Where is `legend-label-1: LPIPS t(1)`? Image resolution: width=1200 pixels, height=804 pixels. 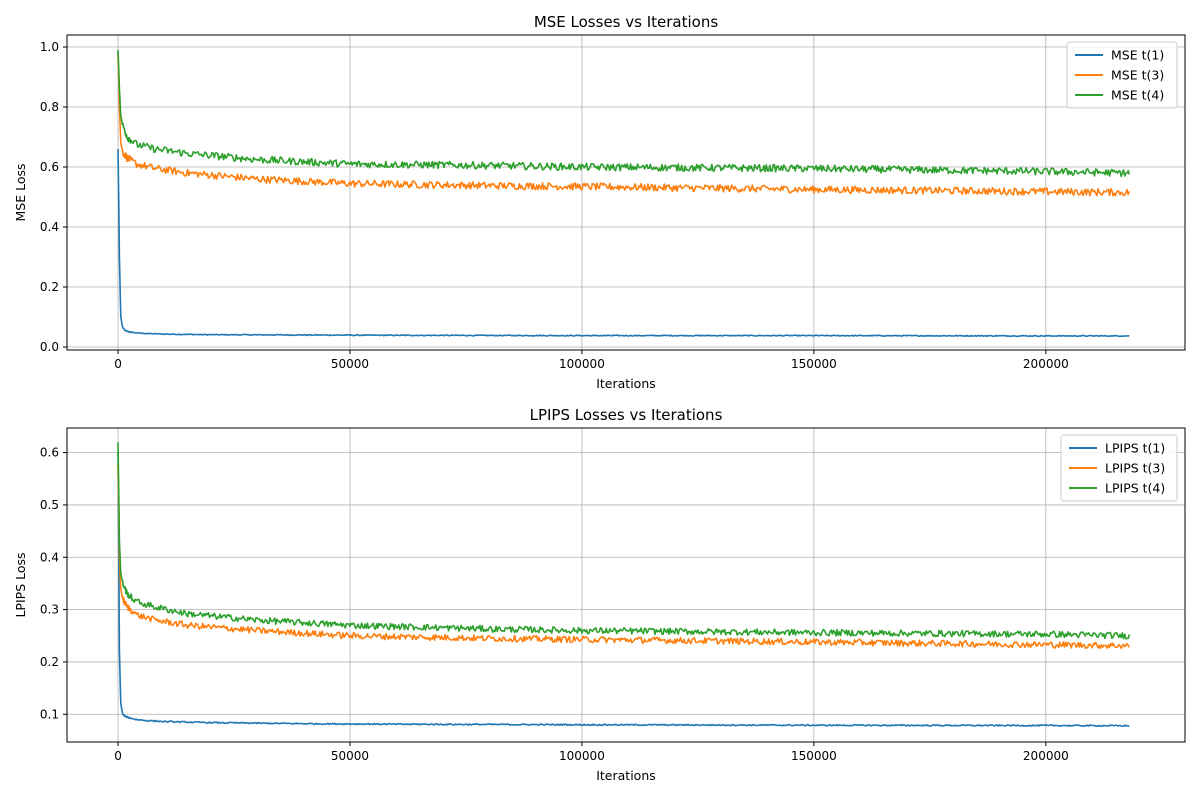 legend-label-1: LPIPS t(1) is located at coordinates (1135, 448).